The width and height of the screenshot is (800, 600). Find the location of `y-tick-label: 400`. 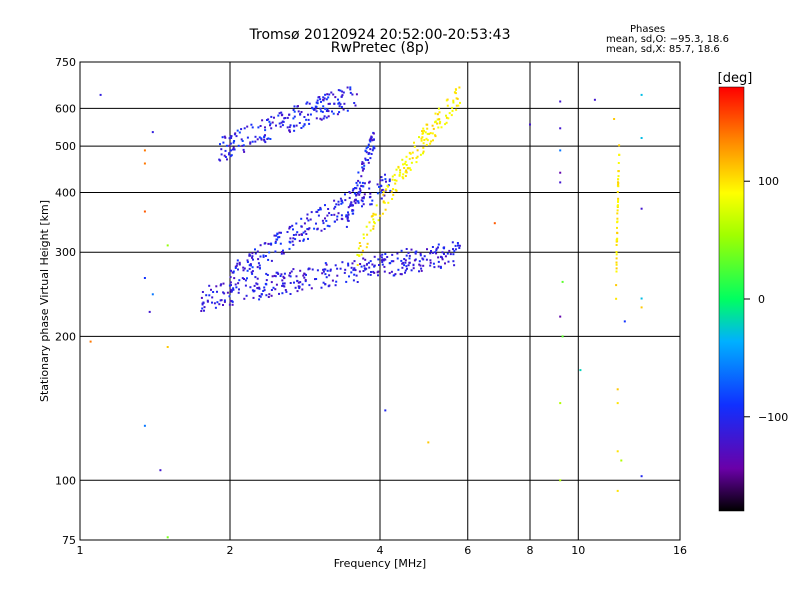

y-tick-label: 400 is located at coordinates (65, 192).